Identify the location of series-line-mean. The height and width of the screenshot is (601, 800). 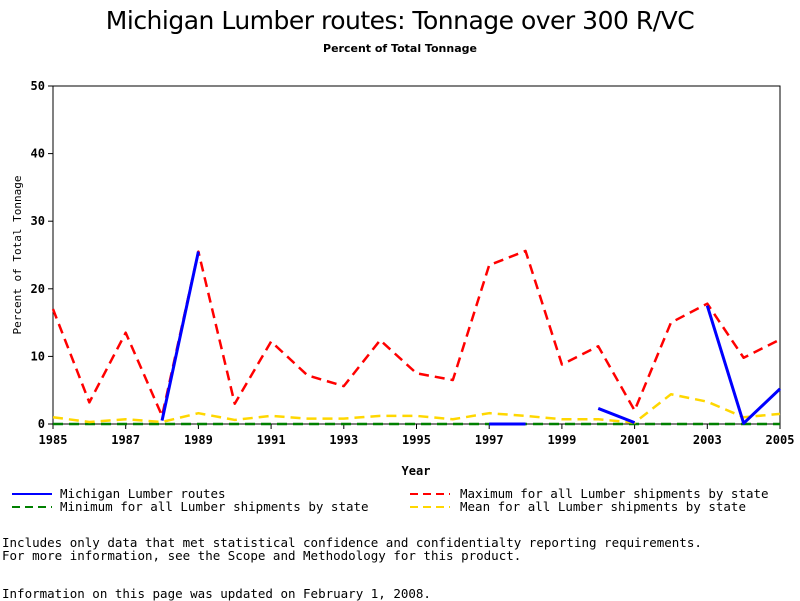
(416, 408).